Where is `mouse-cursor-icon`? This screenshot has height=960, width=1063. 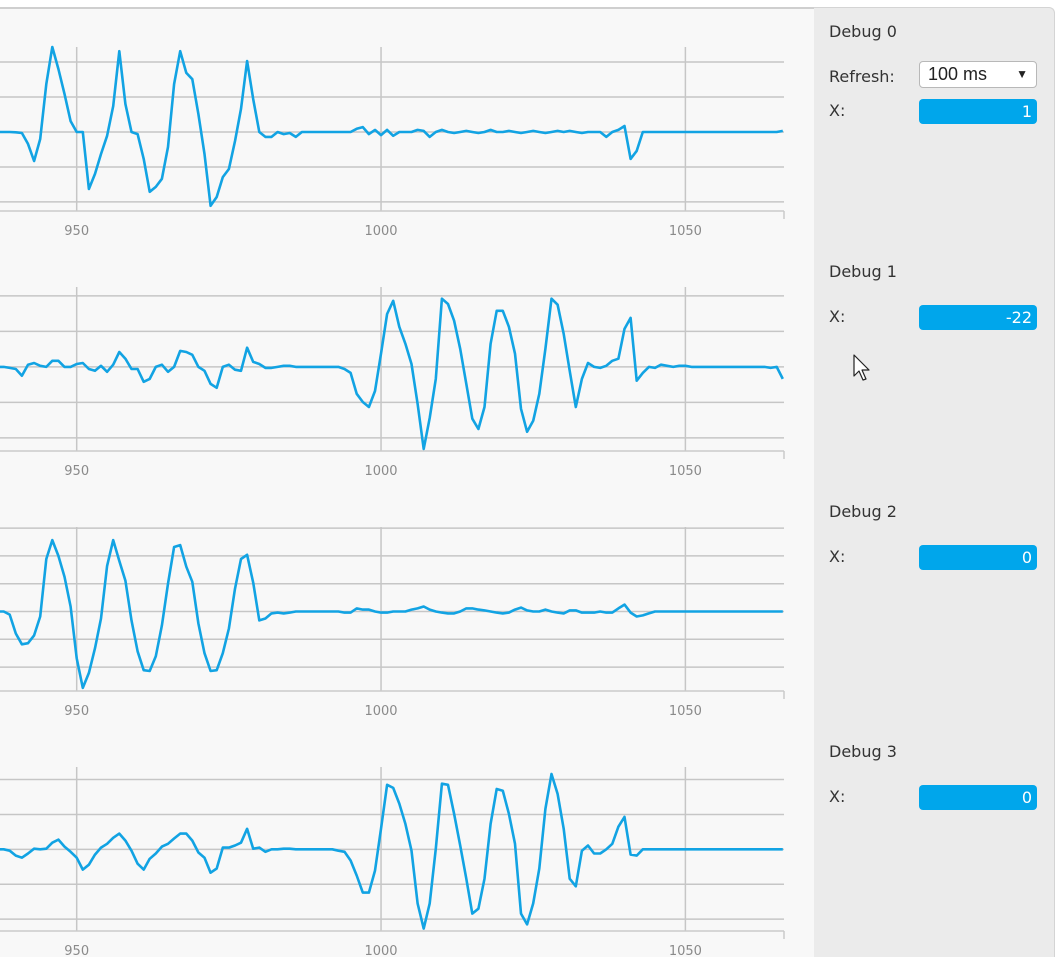
mouse-cursor-icon is located at coordinates (861, 367).